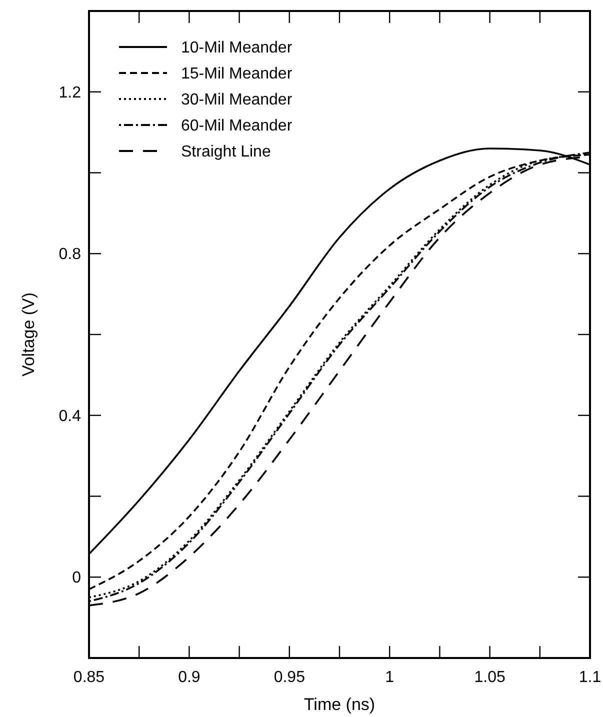 This screenshot has height=717, width=603. I want to click on legend-label: 60-Mil Meander, so click(237, 126).